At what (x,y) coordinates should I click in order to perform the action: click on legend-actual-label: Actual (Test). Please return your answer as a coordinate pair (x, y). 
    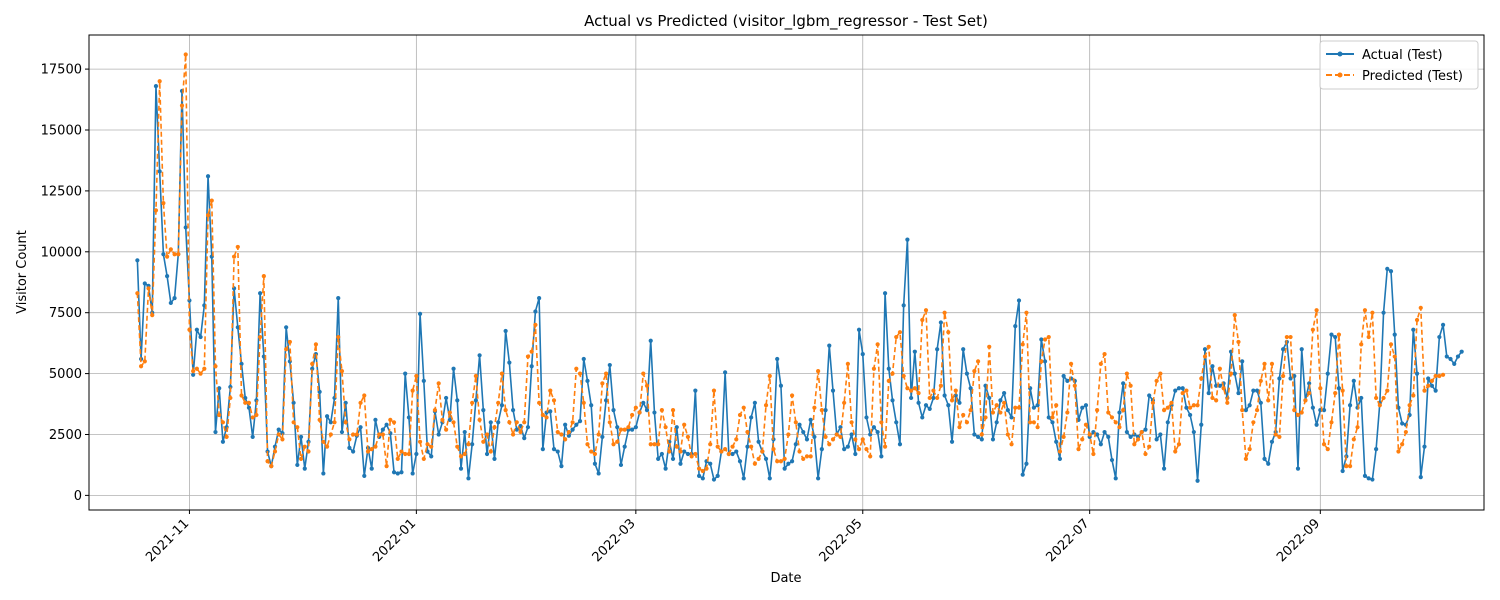
    Looking at the image, I should click on (1402, 55).